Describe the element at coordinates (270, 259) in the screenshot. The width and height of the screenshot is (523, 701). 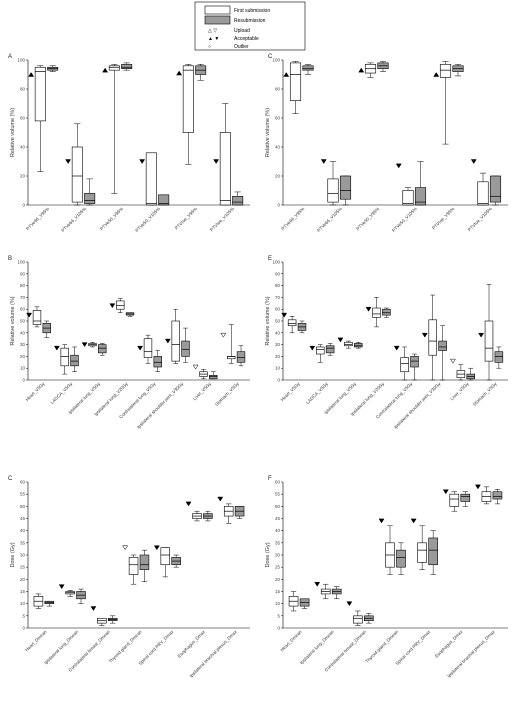
I see `panel-label: E` at that location.